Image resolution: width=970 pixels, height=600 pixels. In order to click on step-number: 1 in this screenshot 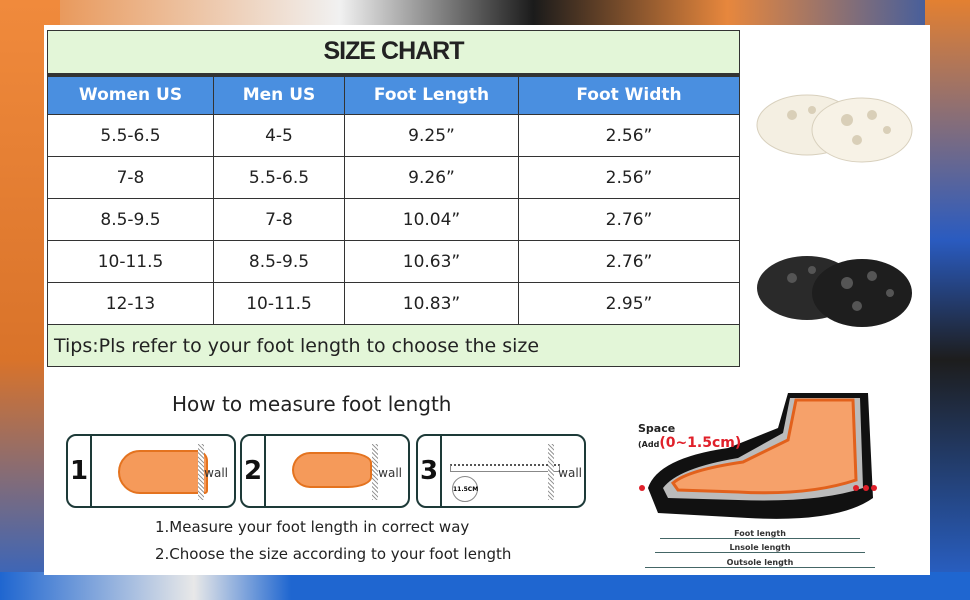, I will do `click(80, 471)`.